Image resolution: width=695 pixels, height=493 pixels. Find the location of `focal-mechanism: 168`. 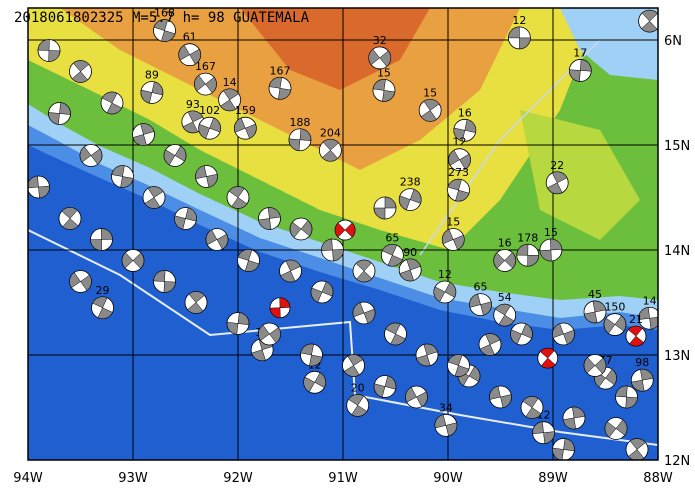

focal-mechanism: 168 is located at coordinates (164, 25).